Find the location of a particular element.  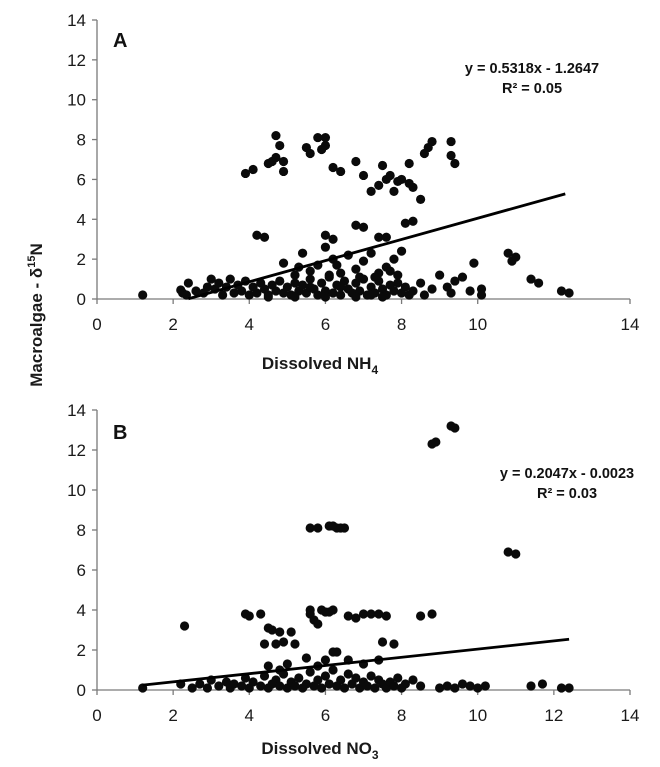

x-tick-label: 0 is located at coordinates (96, 324).